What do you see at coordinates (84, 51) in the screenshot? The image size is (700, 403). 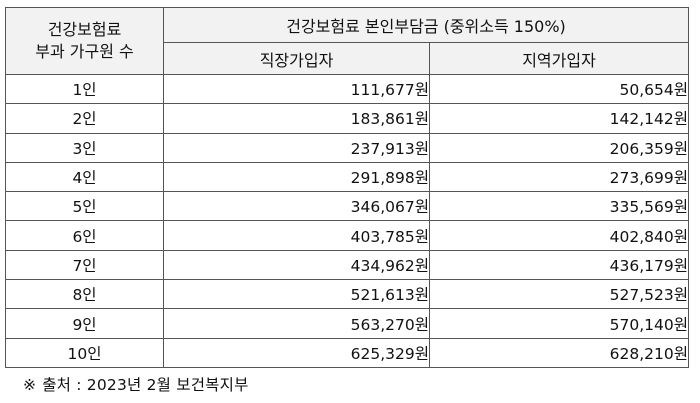 I see `household-size-header-line2: 부과 가구원 수` at bounding box center [84, 51].